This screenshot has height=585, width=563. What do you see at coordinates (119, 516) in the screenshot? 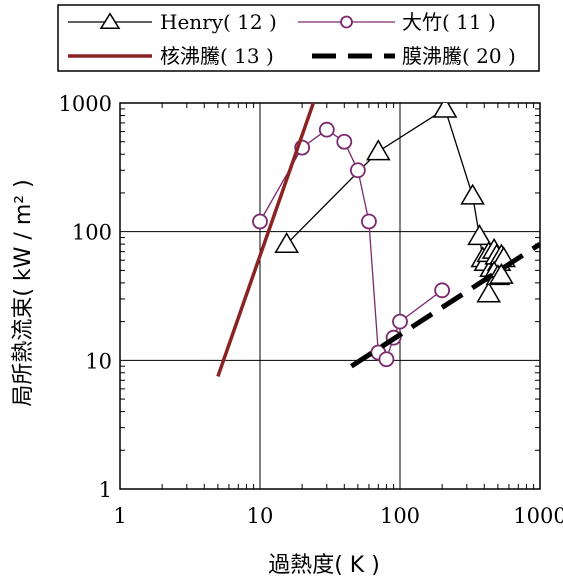
I see `x-tick-label: 1` at bounding box center [119, 516].